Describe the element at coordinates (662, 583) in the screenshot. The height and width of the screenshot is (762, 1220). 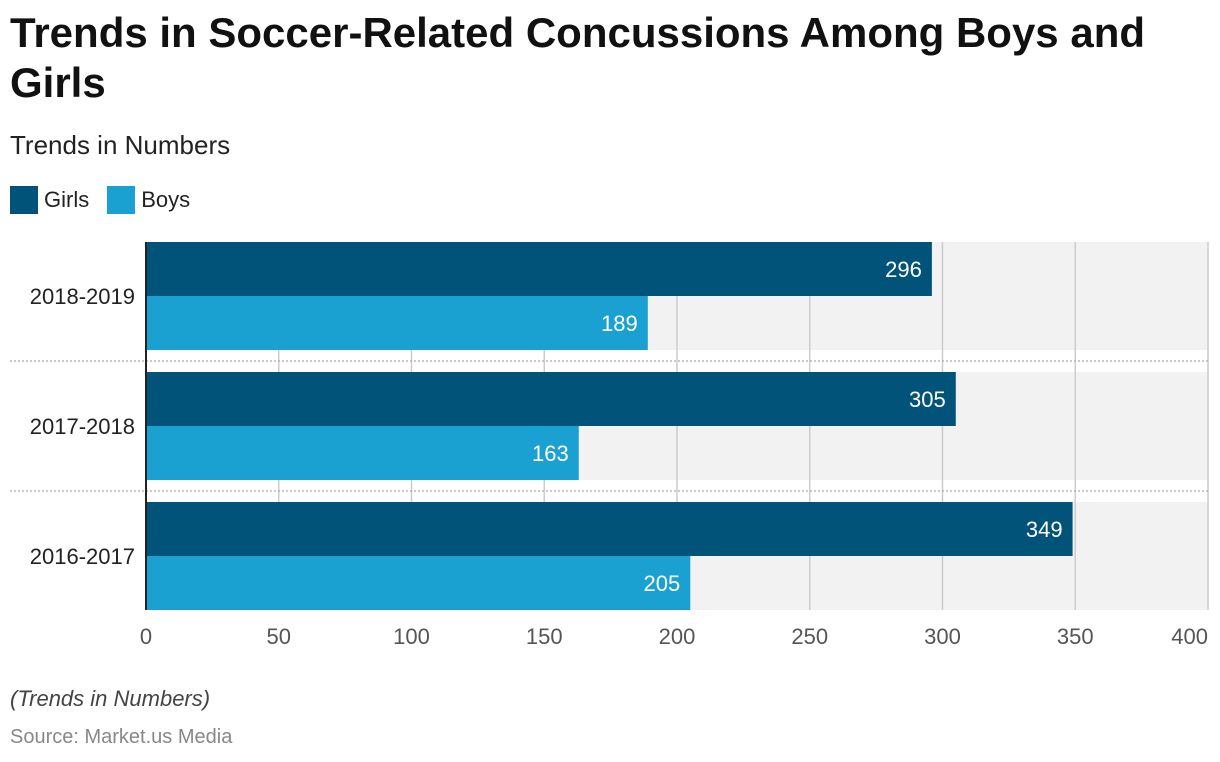
I see `data-label-boys-2016-2017: 205` at that location.